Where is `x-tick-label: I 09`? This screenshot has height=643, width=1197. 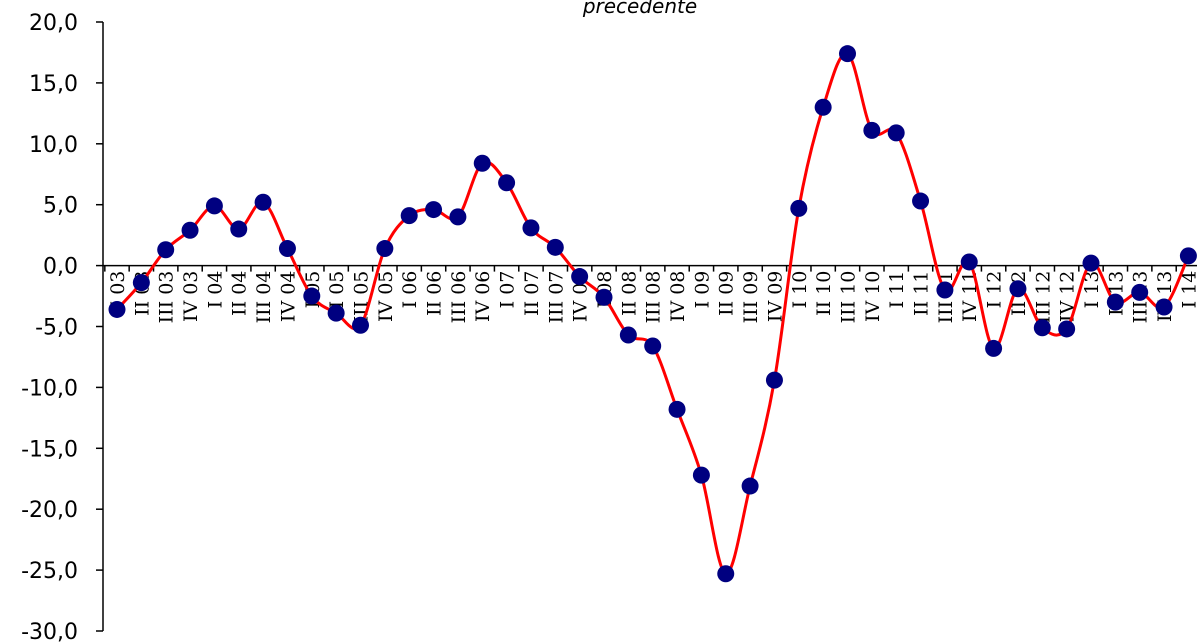 x-tick-label: I 09 is located at coordinates (702, 290).